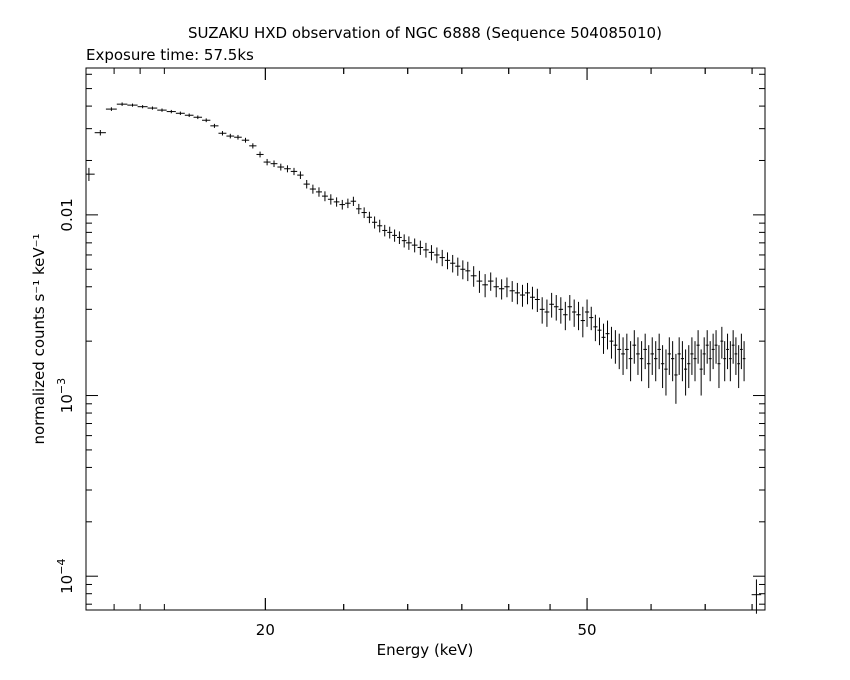  Describe the element at coordinates (65, 576) in the screenshot. I see `y-tick-label: 10−4` at that location.